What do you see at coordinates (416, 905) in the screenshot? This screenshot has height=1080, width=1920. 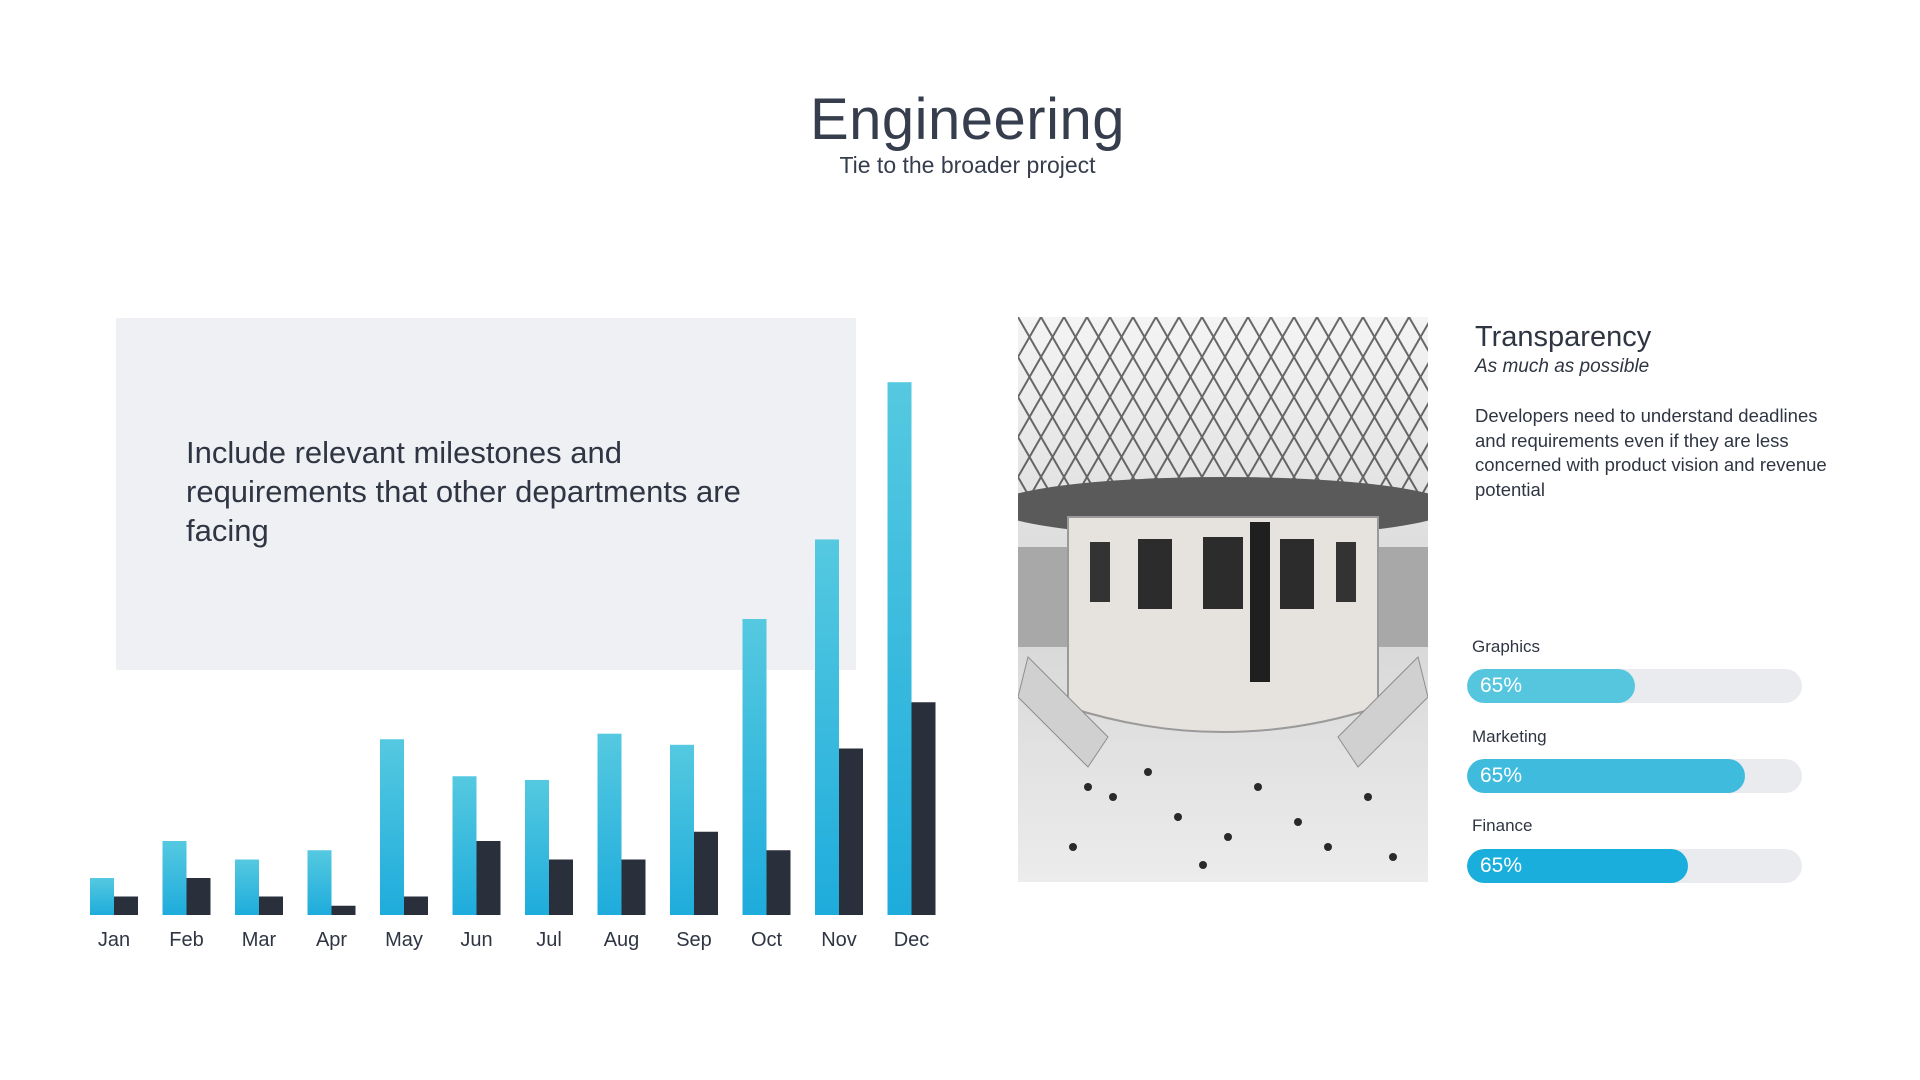 I see `bar-secondary-may` at bounding box center [416, 905].